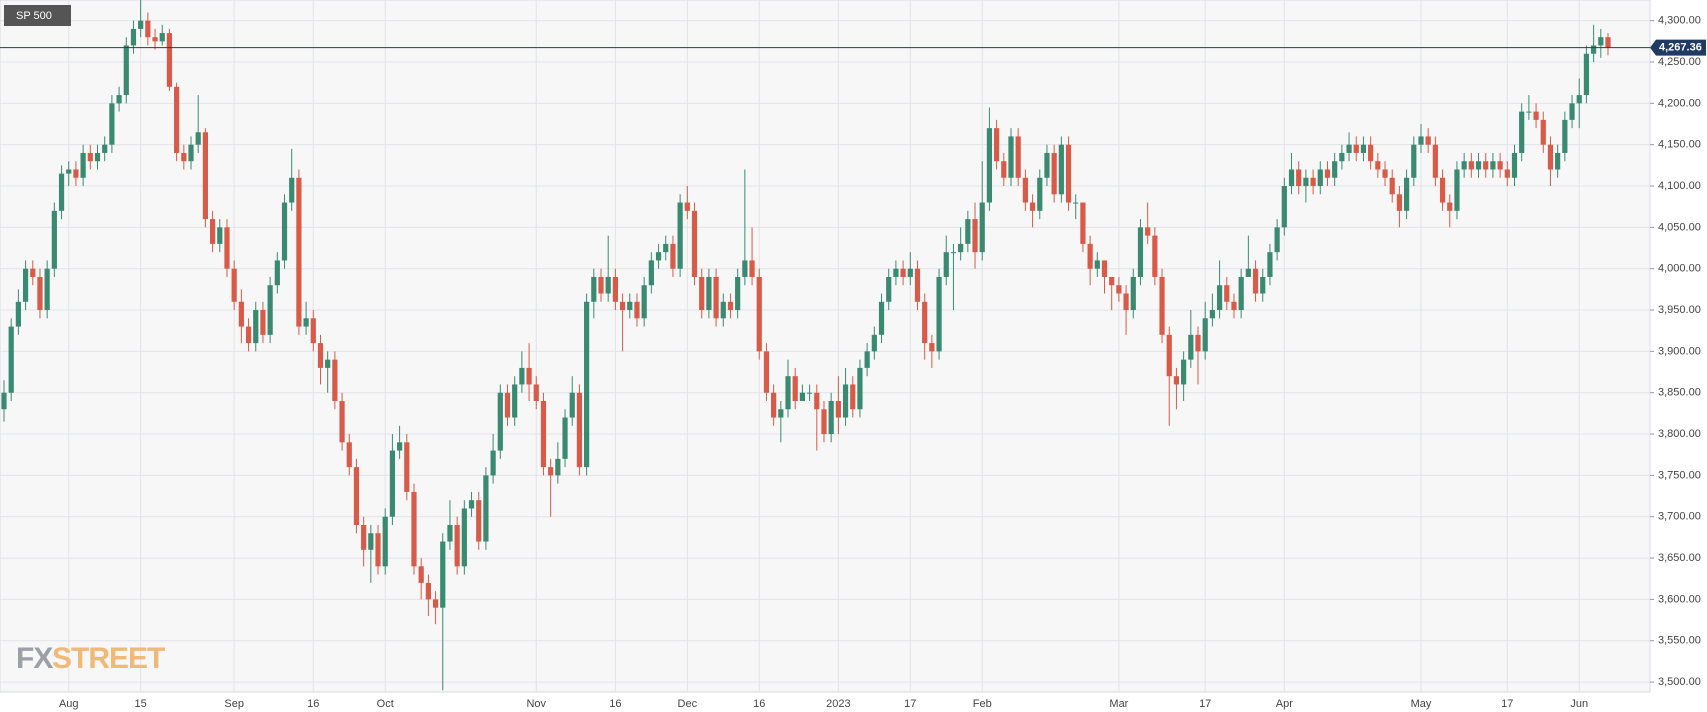 The height and width of the screenshot is (712, 1707). What do you see at coordinates (1679, 475) in the screenshot?
I see `y-tick-label: 3,750.00` at bounding box center [1679, 475].